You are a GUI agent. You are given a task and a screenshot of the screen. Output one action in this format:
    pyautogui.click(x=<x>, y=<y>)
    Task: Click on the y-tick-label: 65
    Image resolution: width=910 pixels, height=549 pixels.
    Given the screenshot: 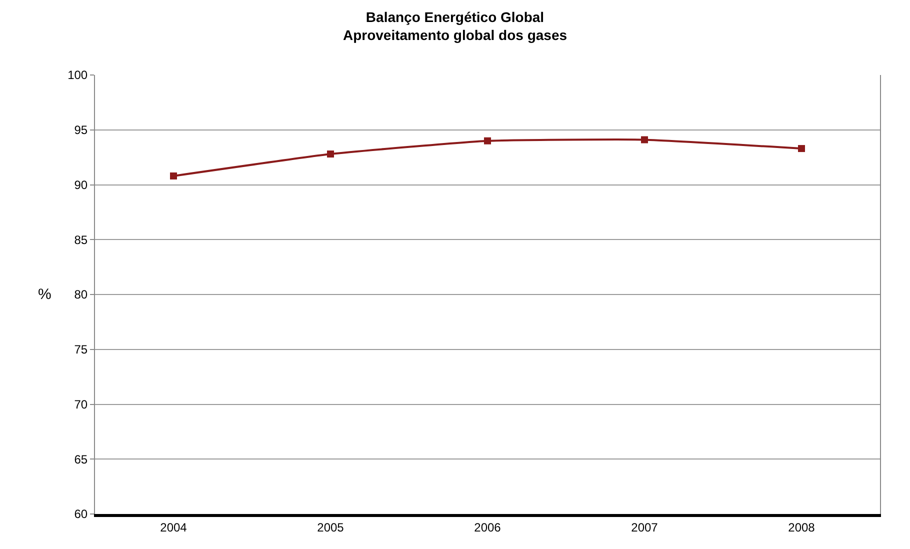 What is the action you would take?
    pyautogui.click(x=81, y=459)
    